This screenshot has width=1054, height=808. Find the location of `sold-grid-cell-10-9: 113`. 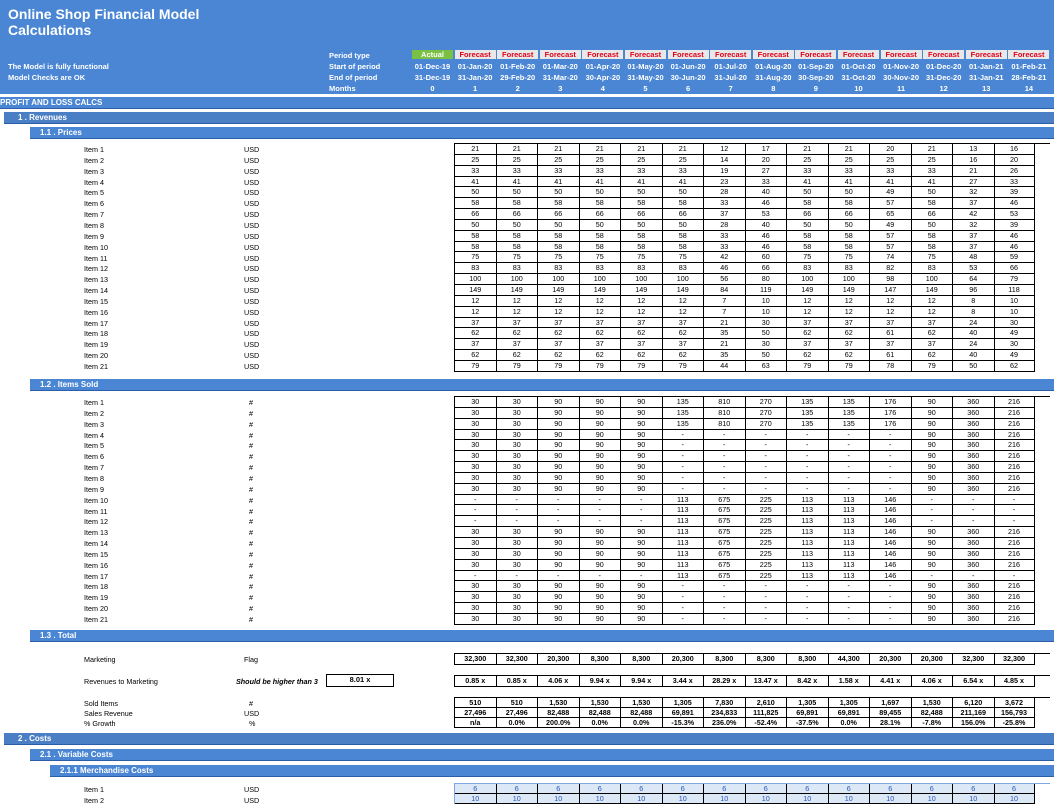

sold-grid-cell-10-9: 113 is located at coordinates (849, 511).